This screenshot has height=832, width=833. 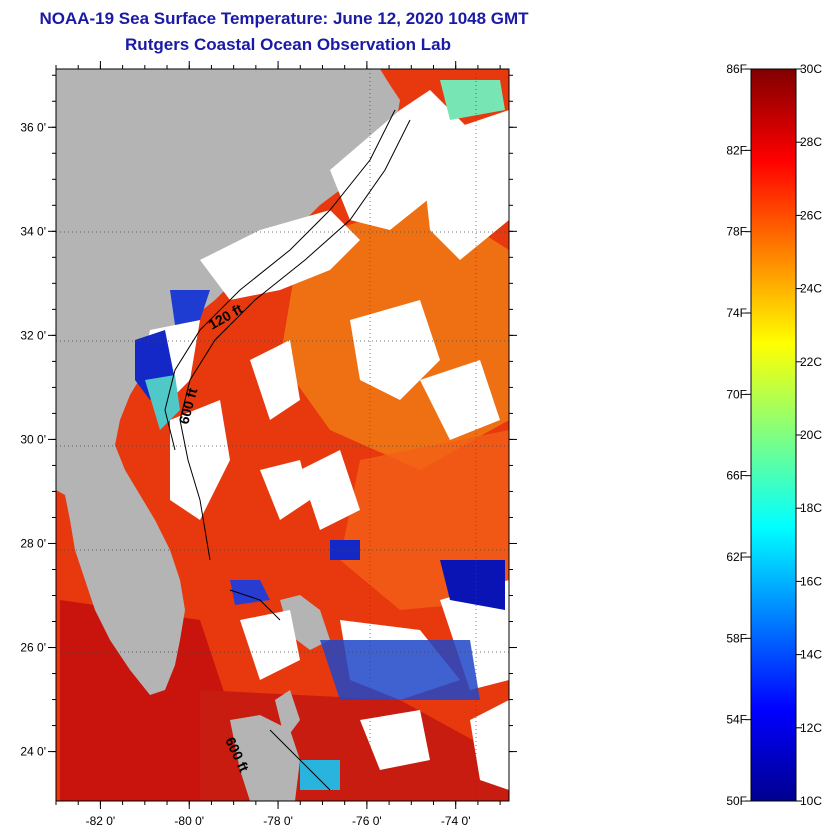 What do you see at coordinates (288, 44) in the screenshot?
I see `map-subtitle: Rutgers Coastal Ocean Observation Lab` at bounding box center [288, 44].